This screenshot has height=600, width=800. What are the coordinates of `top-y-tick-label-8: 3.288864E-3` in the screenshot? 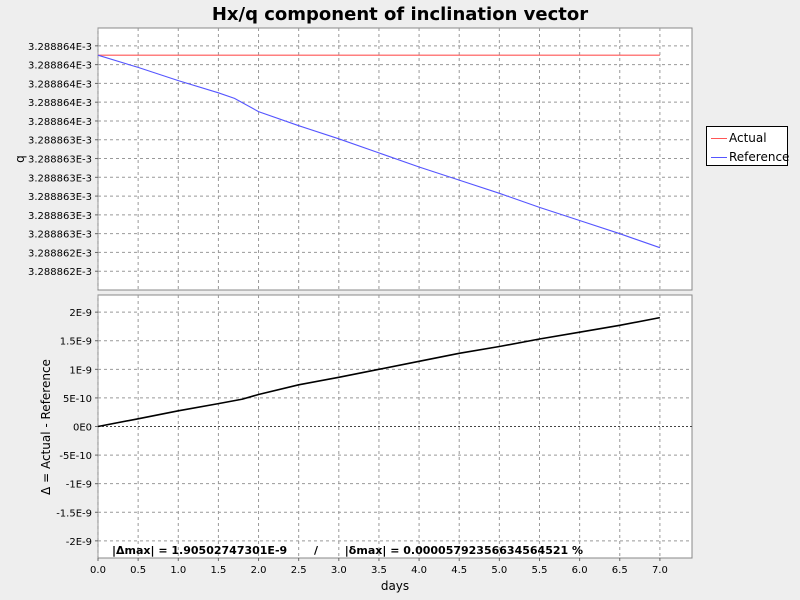 It's located at (60, 122).